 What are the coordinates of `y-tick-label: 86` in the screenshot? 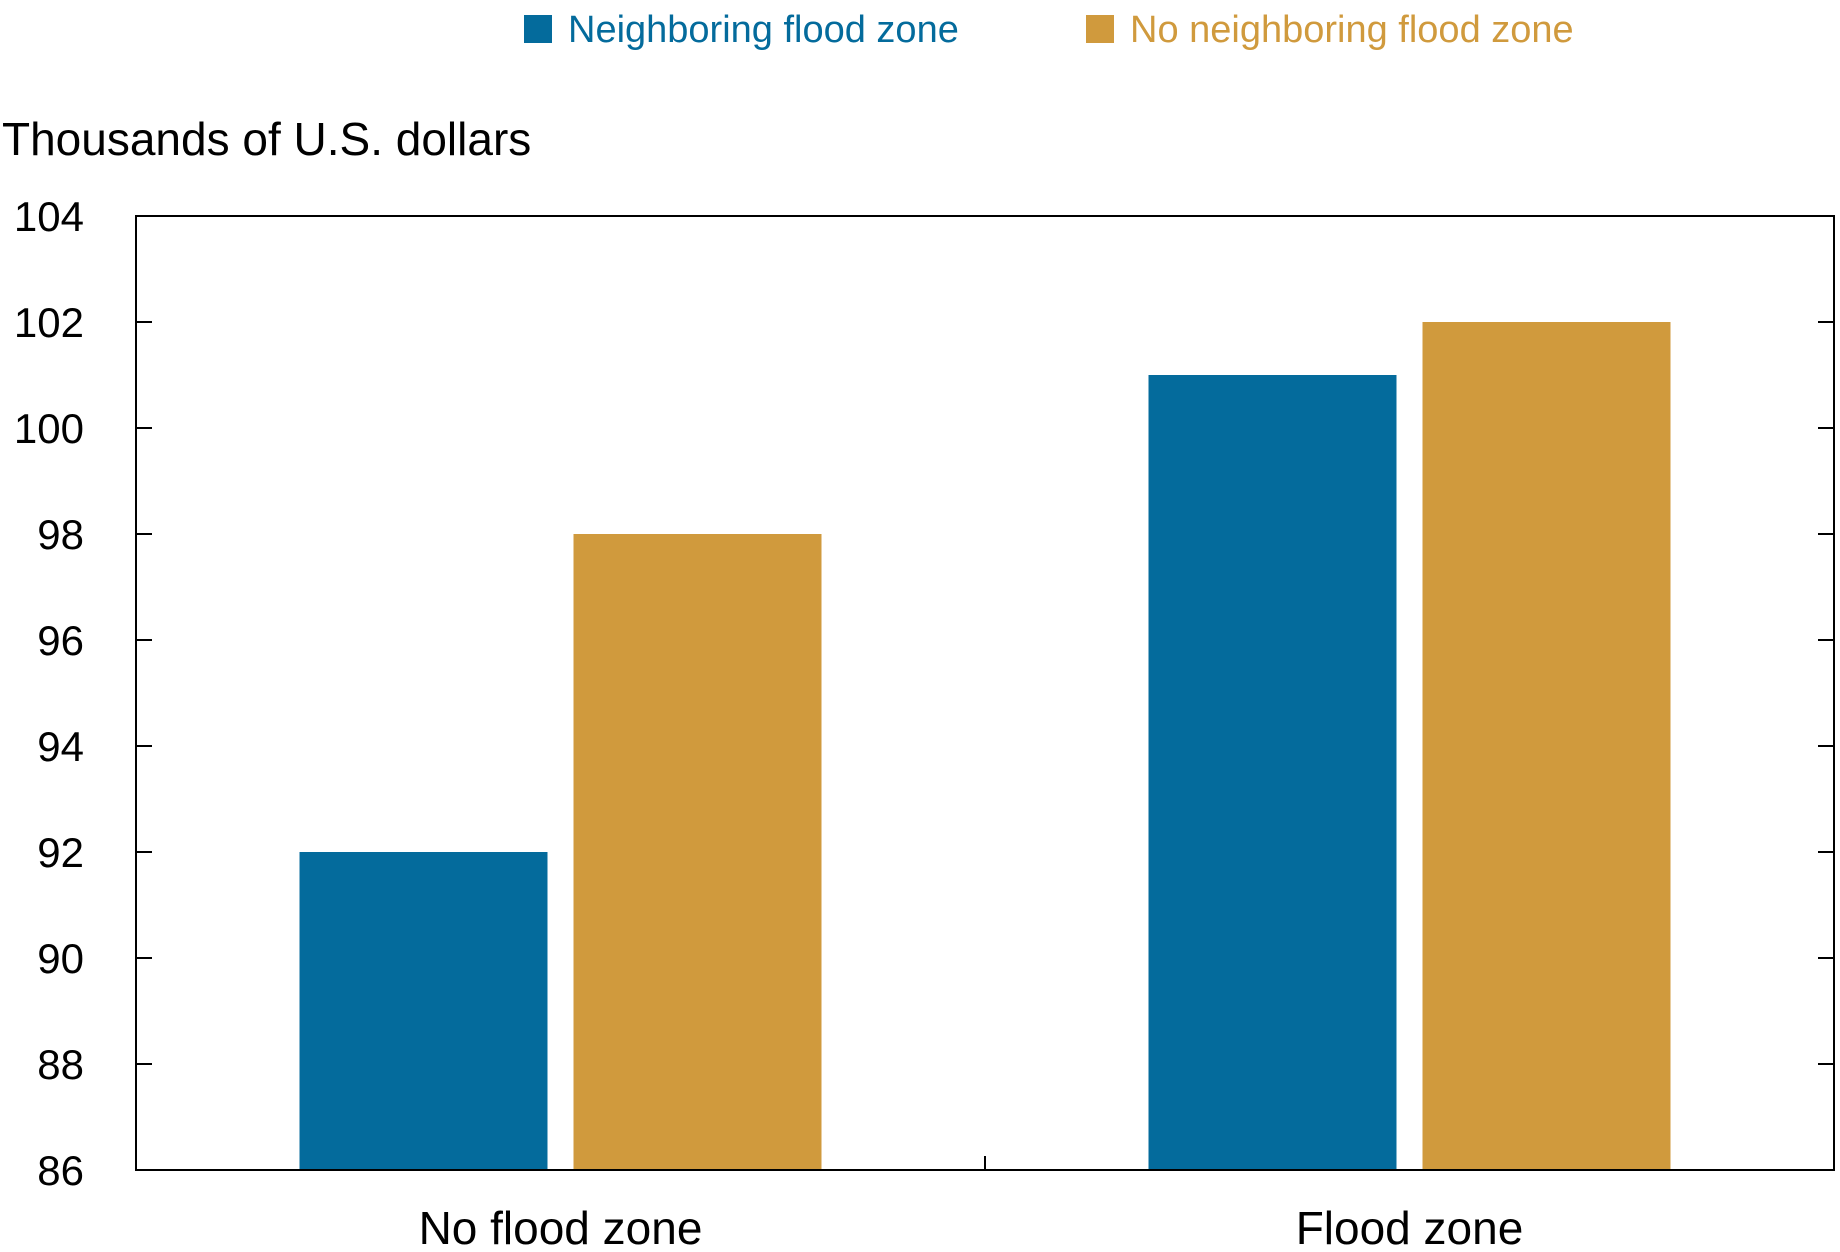 It's located at (60, 1170).